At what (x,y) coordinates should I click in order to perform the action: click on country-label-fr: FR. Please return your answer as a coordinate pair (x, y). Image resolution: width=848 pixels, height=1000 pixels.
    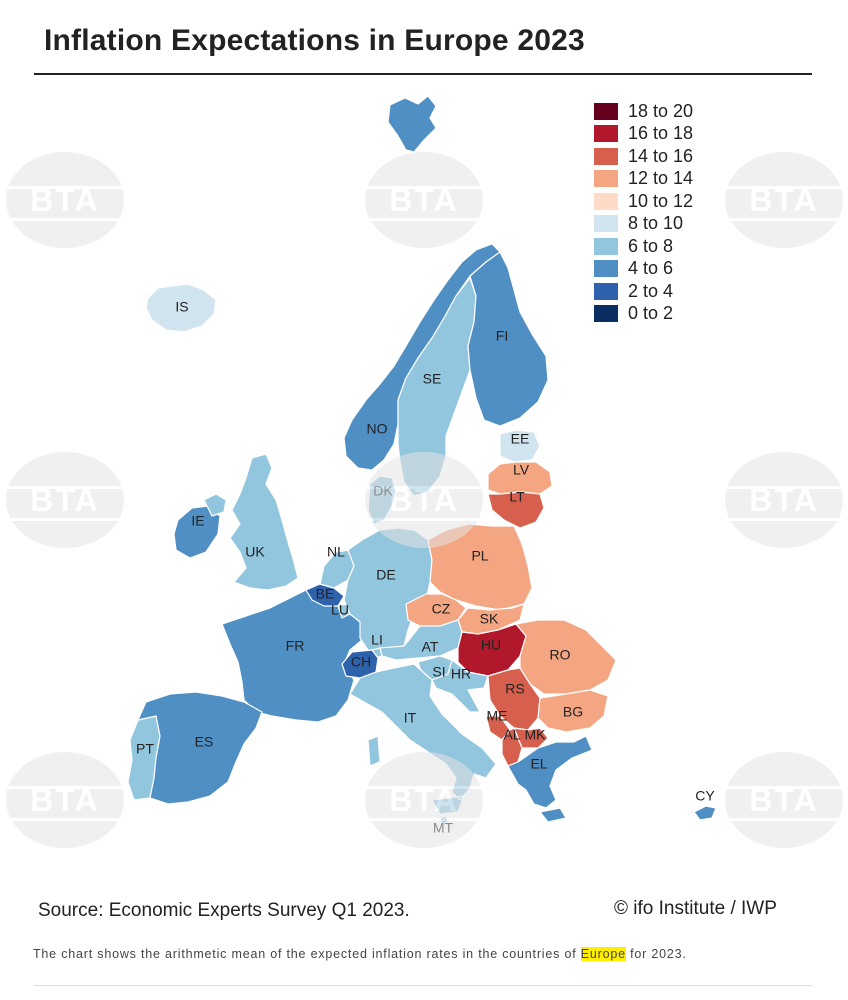
    Looking at the image, I should click on (295, 646).